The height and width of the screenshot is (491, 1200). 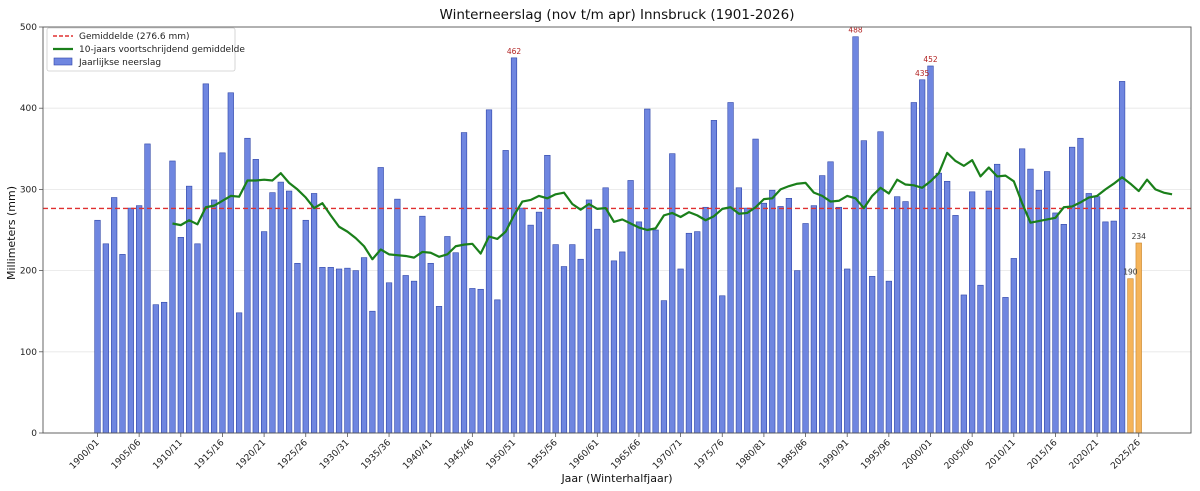 I want to click on legend-moving-avg-label: 10-jaars voortschrijdend gemiddelde, so click(x=162, y=50).